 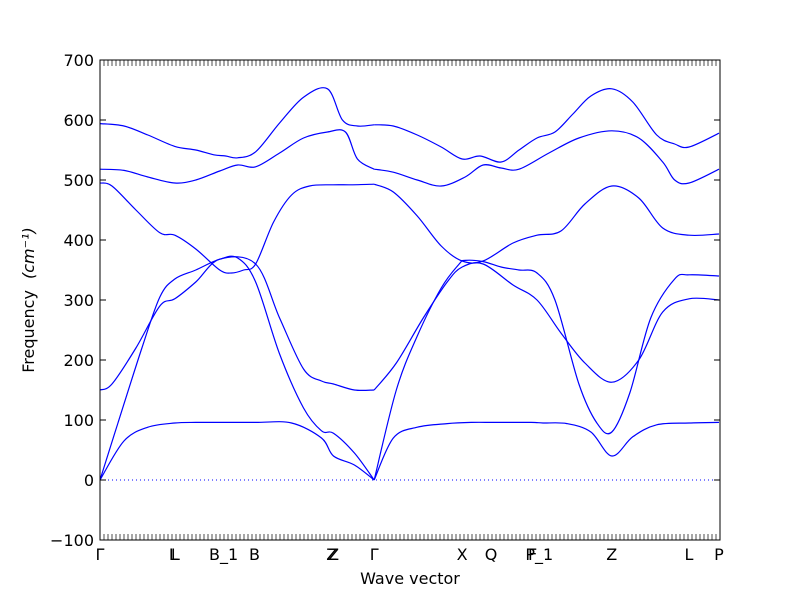 What do you see at coordinates (78, 360) in the screenshot?
I see `y-tick-label: 200` at bounding box center [78, 360].